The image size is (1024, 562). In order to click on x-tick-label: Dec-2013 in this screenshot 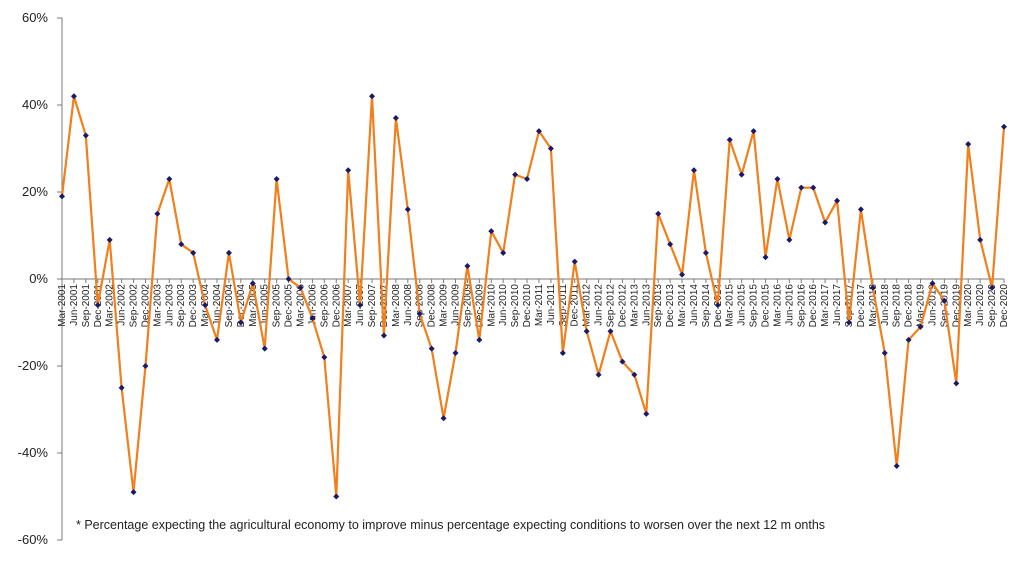, I will do `click(670, 306)`.